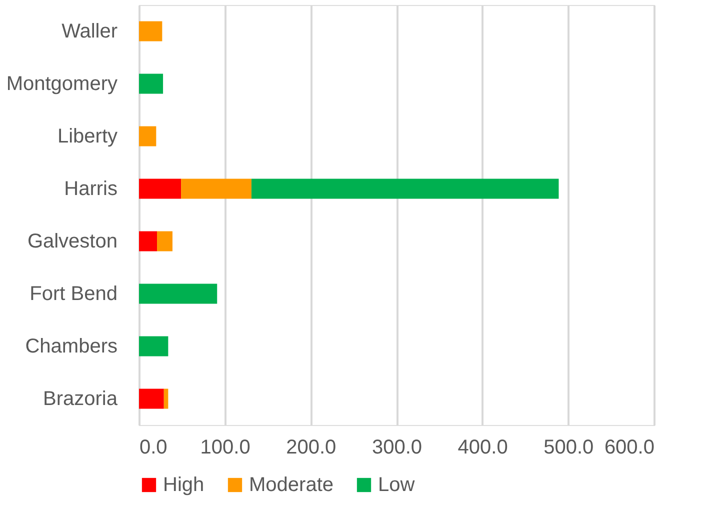 The height and width of the screenshot is (519, 718). What do you see at coordinates (91, 189) in the screenshot?
I see `y-tick-label: Harris` at bounding box center [91, 189].